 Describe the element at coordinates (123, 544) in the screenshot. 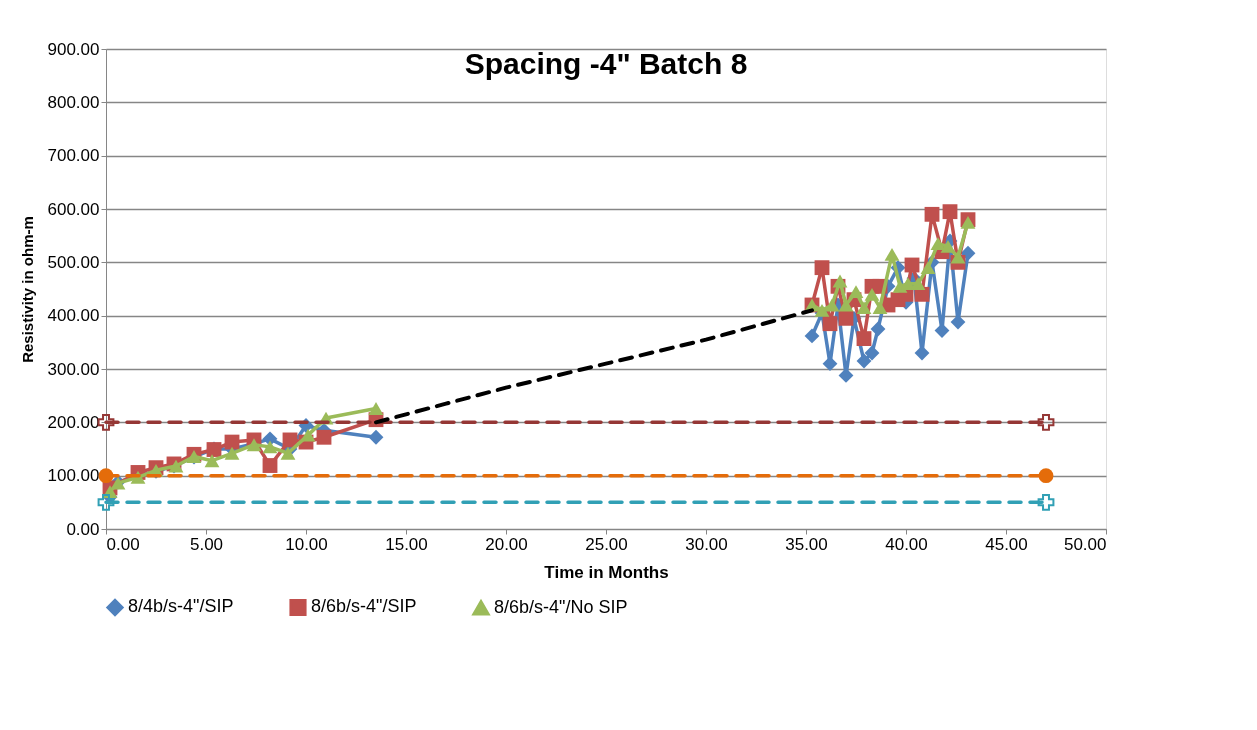

I see `x-tick-label: 0.00` at that location.